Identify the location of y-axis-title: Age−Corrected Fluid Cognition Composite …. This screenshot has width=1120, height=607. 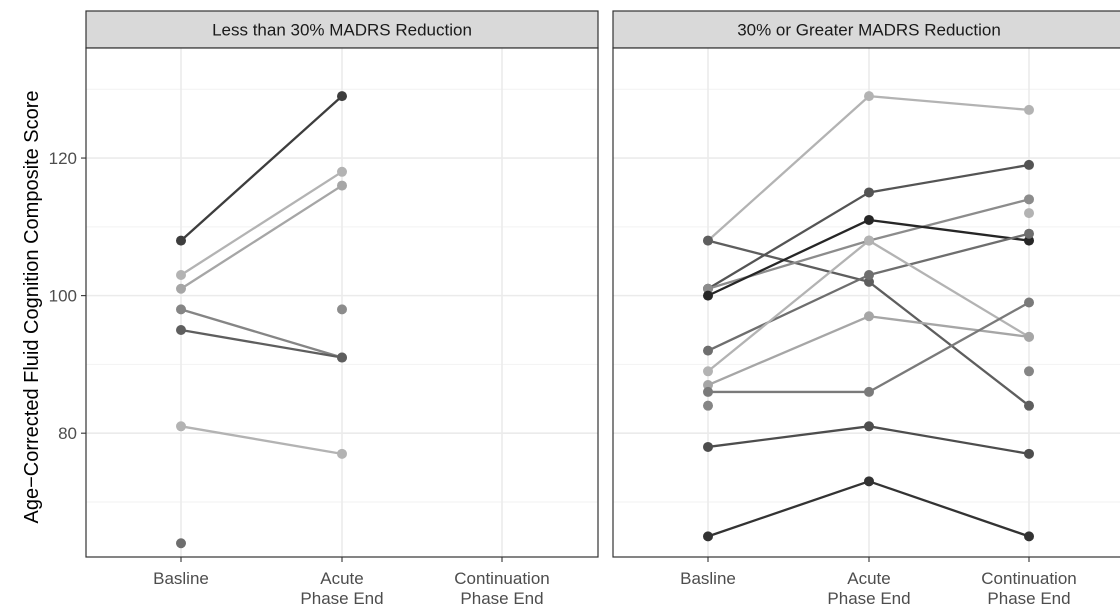
(32, 307).